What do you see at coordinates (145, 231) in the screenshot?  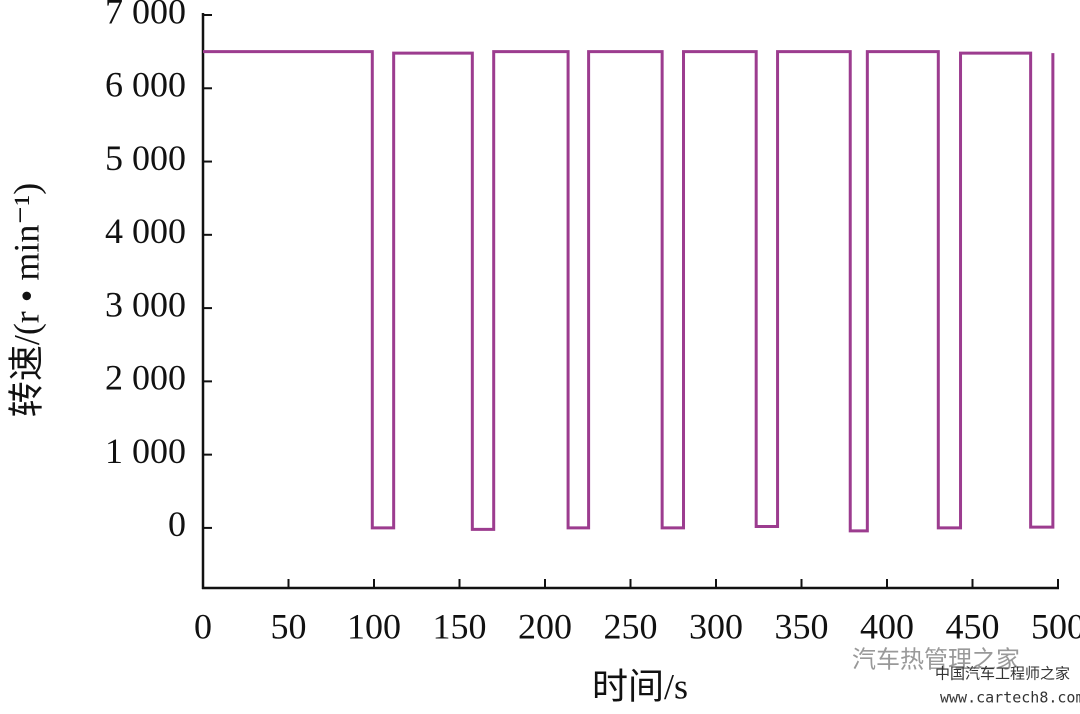 I see `y-tick-label: 4 000` at bounding box center [145, 231].